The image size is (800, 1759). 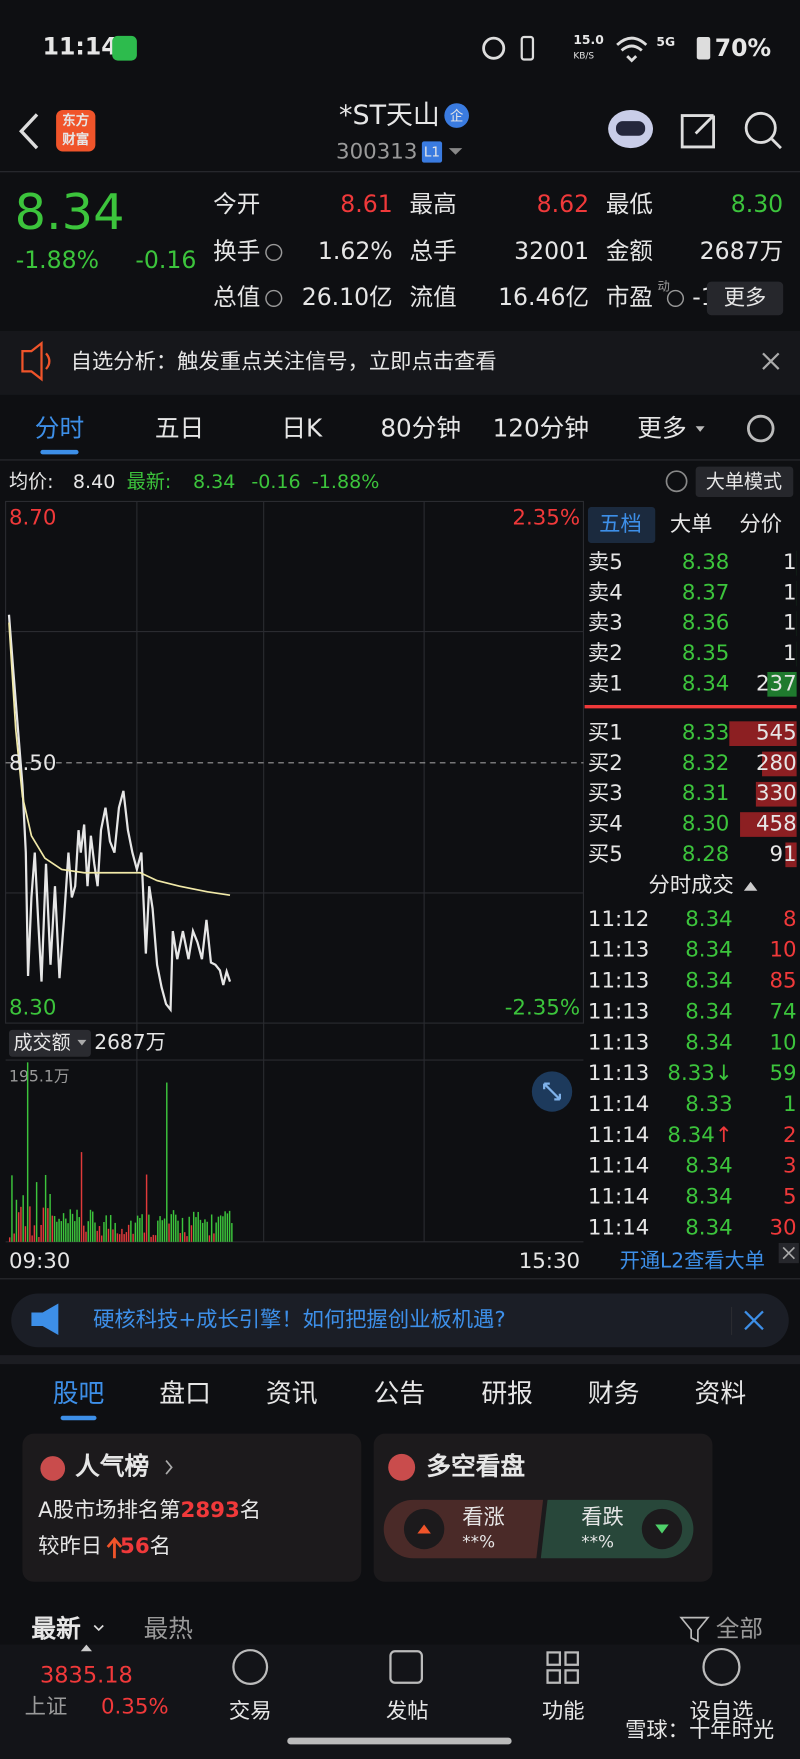 I want to click on chart-tab: 80分钟, so click(x=420, y=428).